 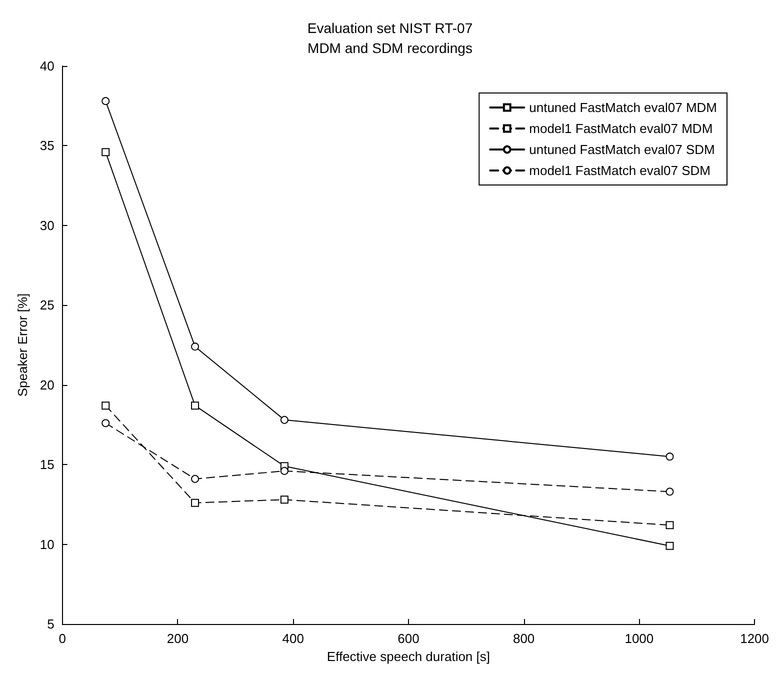 What do you see at coordinates (623, 107) in the screenshot?
I see `legend-label: untuned FastMatch eval07 MDM` at bounding box center [623, 107].